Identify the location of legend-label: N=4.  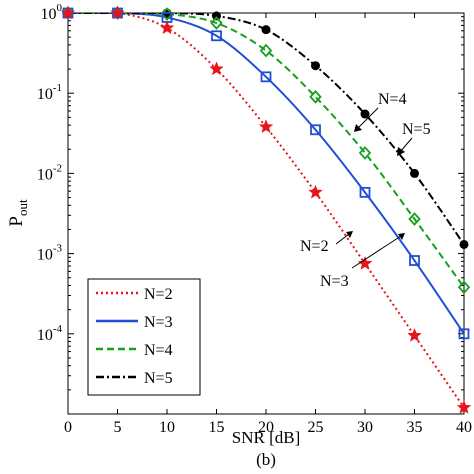
(158, 350).